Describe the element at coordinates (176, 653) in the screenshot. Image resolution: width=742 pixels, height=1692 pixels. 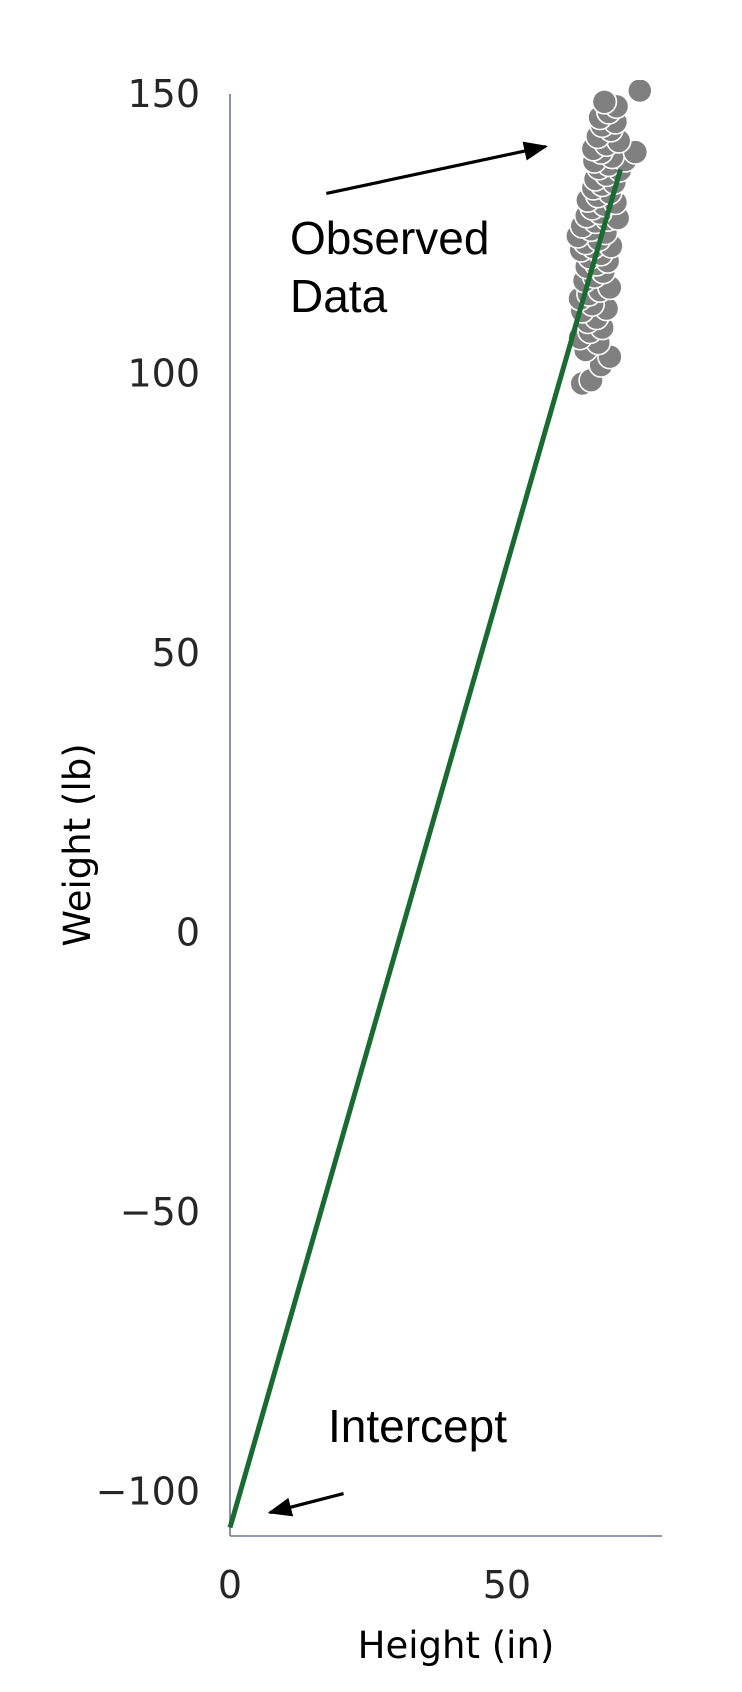
I see `y-tick-label: 50` at that location.